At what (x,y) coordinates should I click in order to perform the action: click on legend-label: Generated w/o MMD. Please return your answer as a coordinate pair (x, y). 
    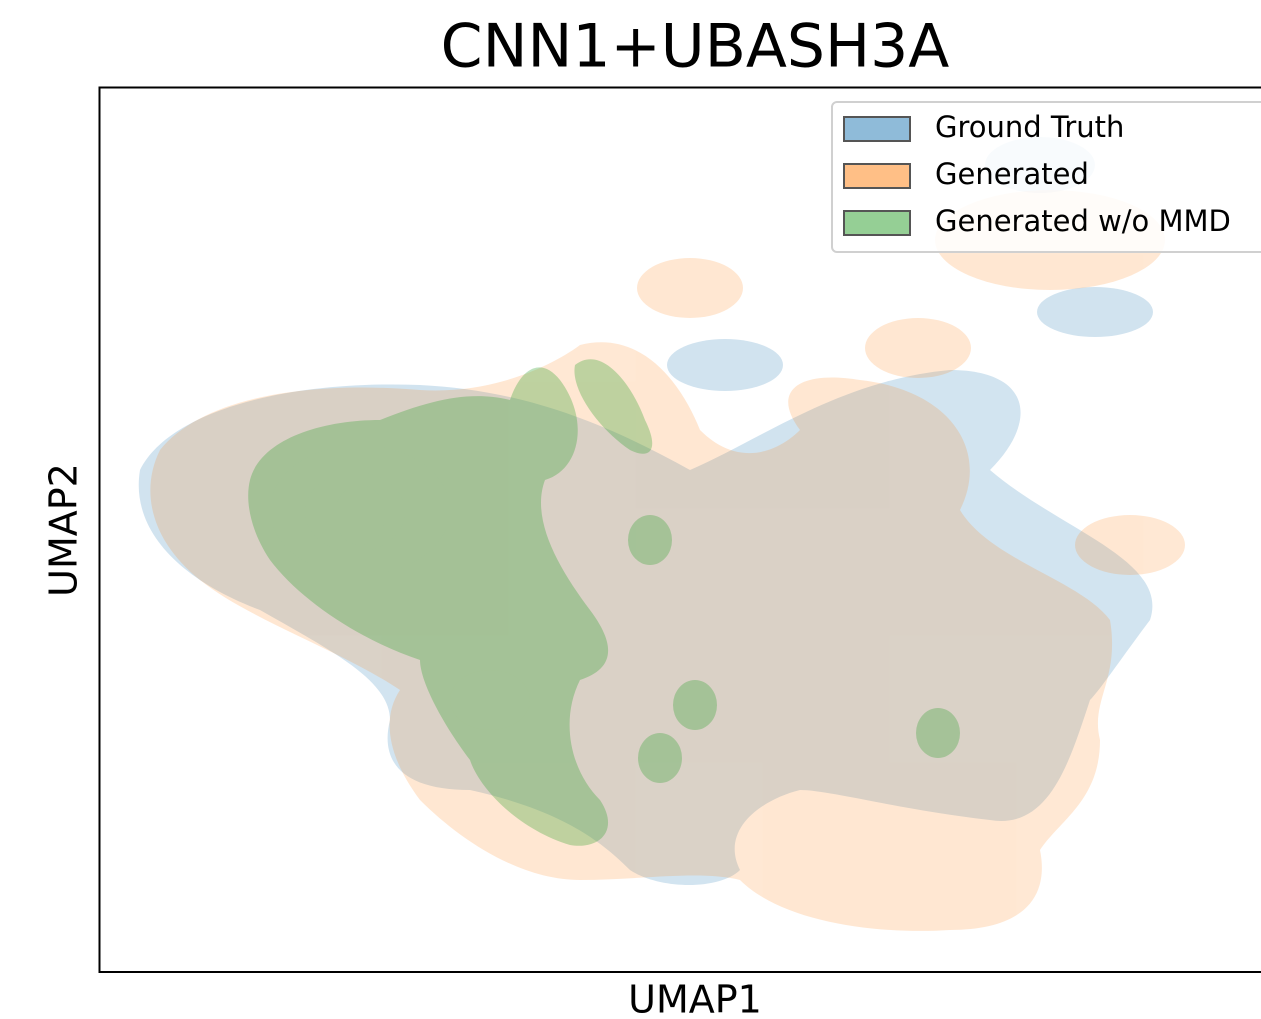
    Looking at the image, I should click on (1083, 221).